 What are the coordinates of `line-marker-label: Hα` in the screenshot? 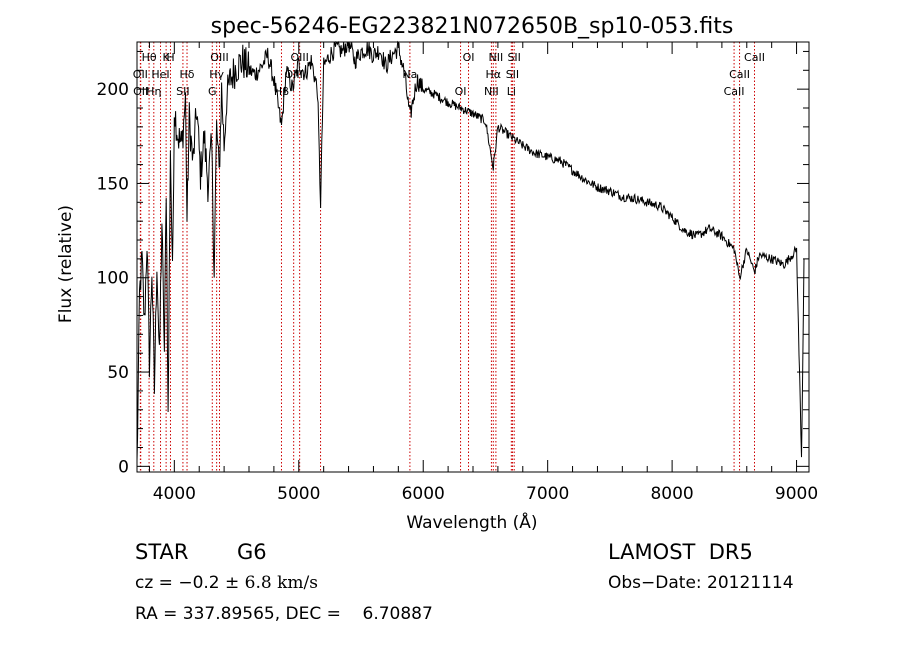 It's located at (494, 74).